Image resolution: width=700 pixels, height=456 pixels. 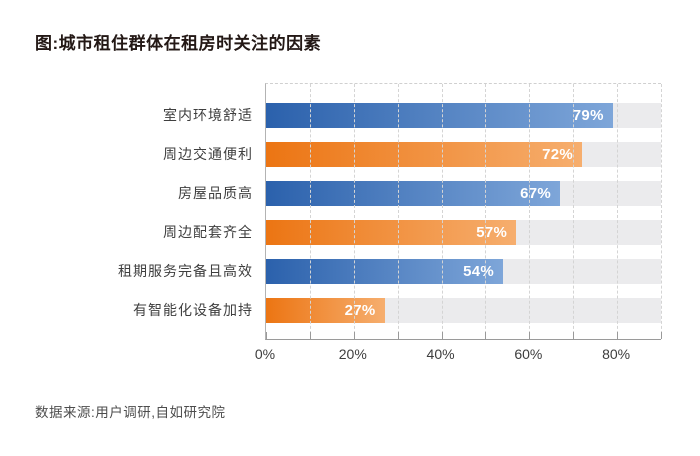 I want to click on x-axis-label: 80%, so click(x=616, y=354).